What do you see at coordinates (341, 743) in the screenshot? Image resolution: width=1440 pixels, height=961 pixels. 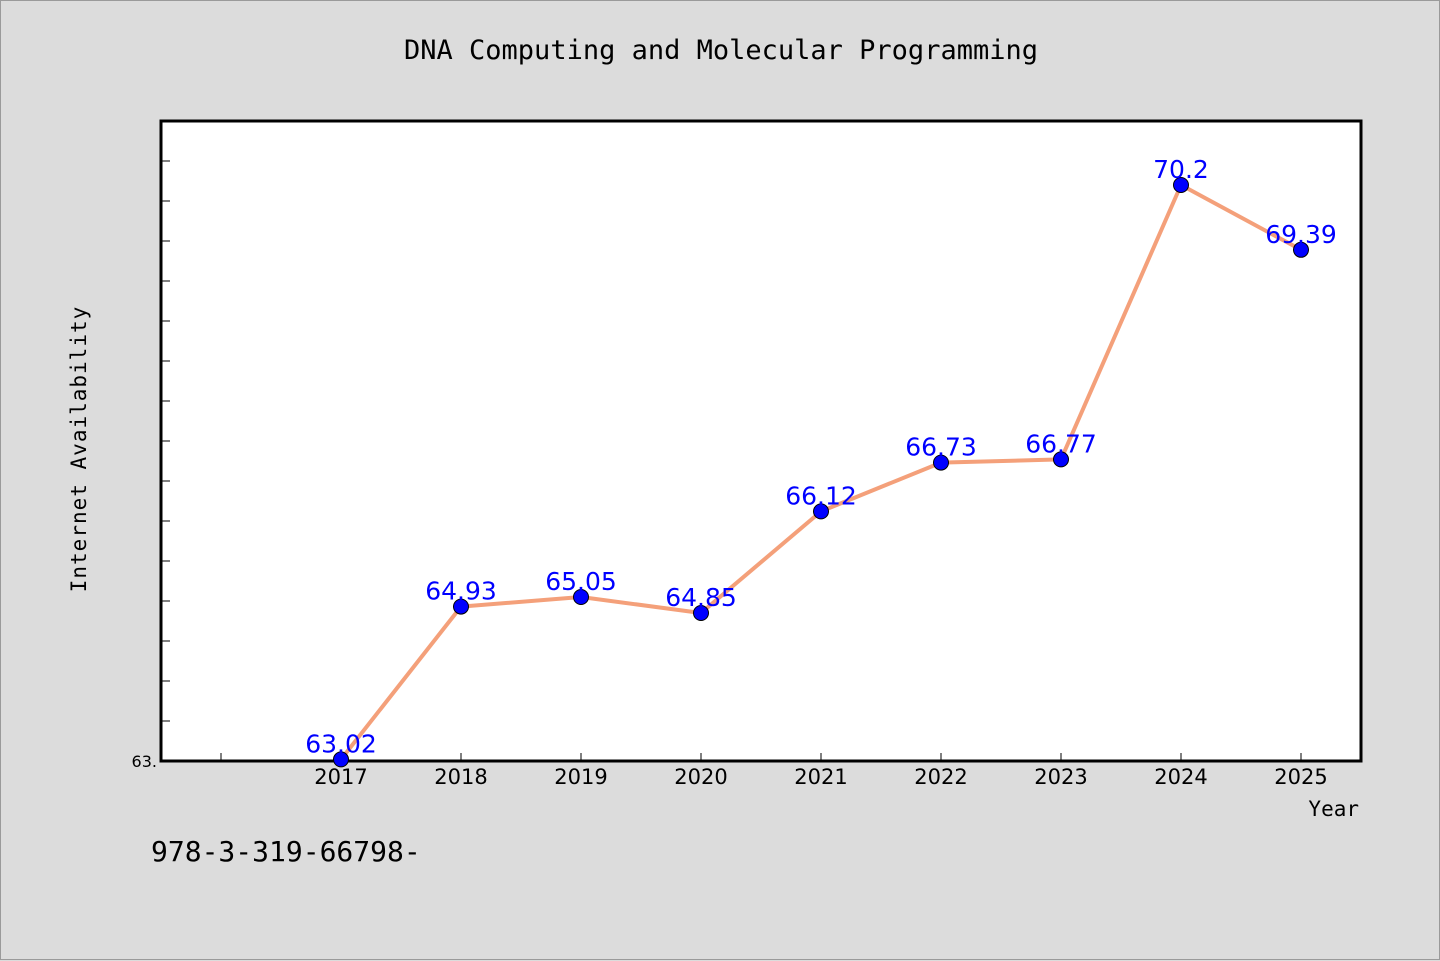 I see `data-label: 63.02` at bounding box center [341, 743].